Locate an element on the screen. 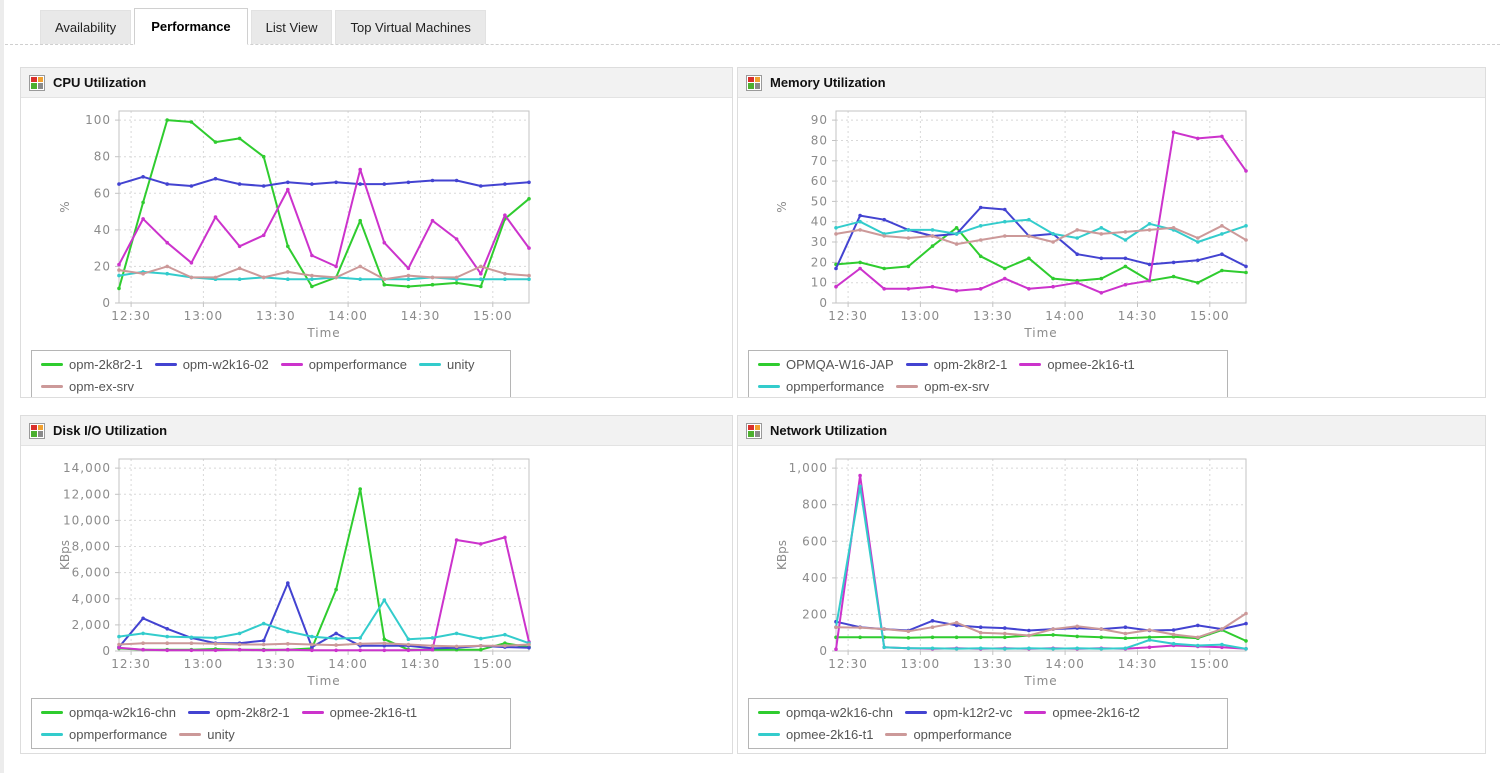 The width and height of the screenshot is (1500, 773). legend-label: opmqa-w2k16-chn is located at coordinates (122, 712).